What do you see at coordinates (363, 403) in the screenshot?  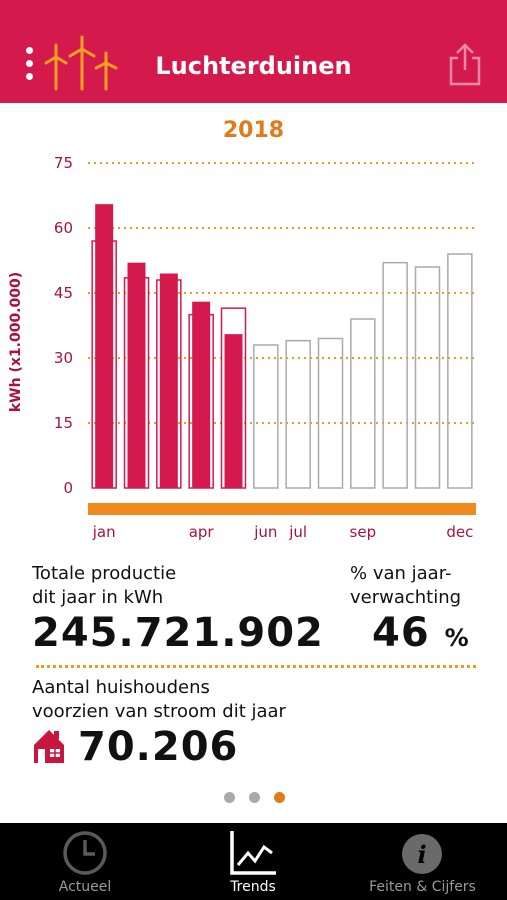 I see `bar-expected-sep` at bounding box center [363, 403].